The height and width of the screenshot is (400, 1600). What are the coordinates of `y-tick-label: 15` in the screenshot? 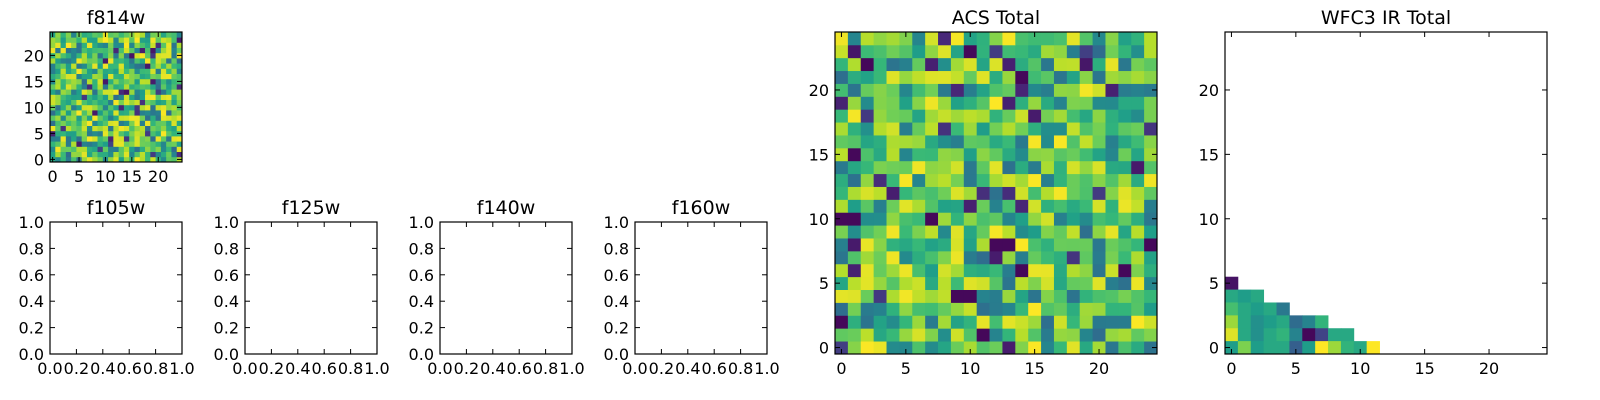 It's located at (819, 154).